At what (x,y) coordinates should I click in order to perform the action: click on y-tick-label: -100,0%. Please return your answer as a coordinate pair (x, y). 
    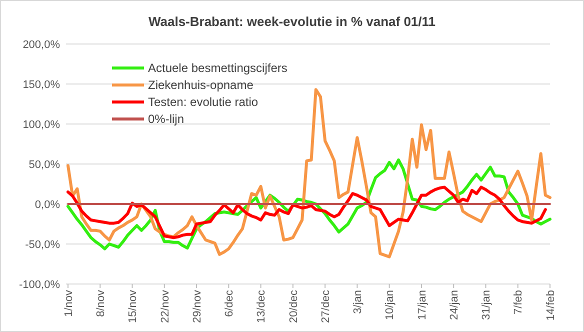
    Looking at the image, I should click on (39, 284).